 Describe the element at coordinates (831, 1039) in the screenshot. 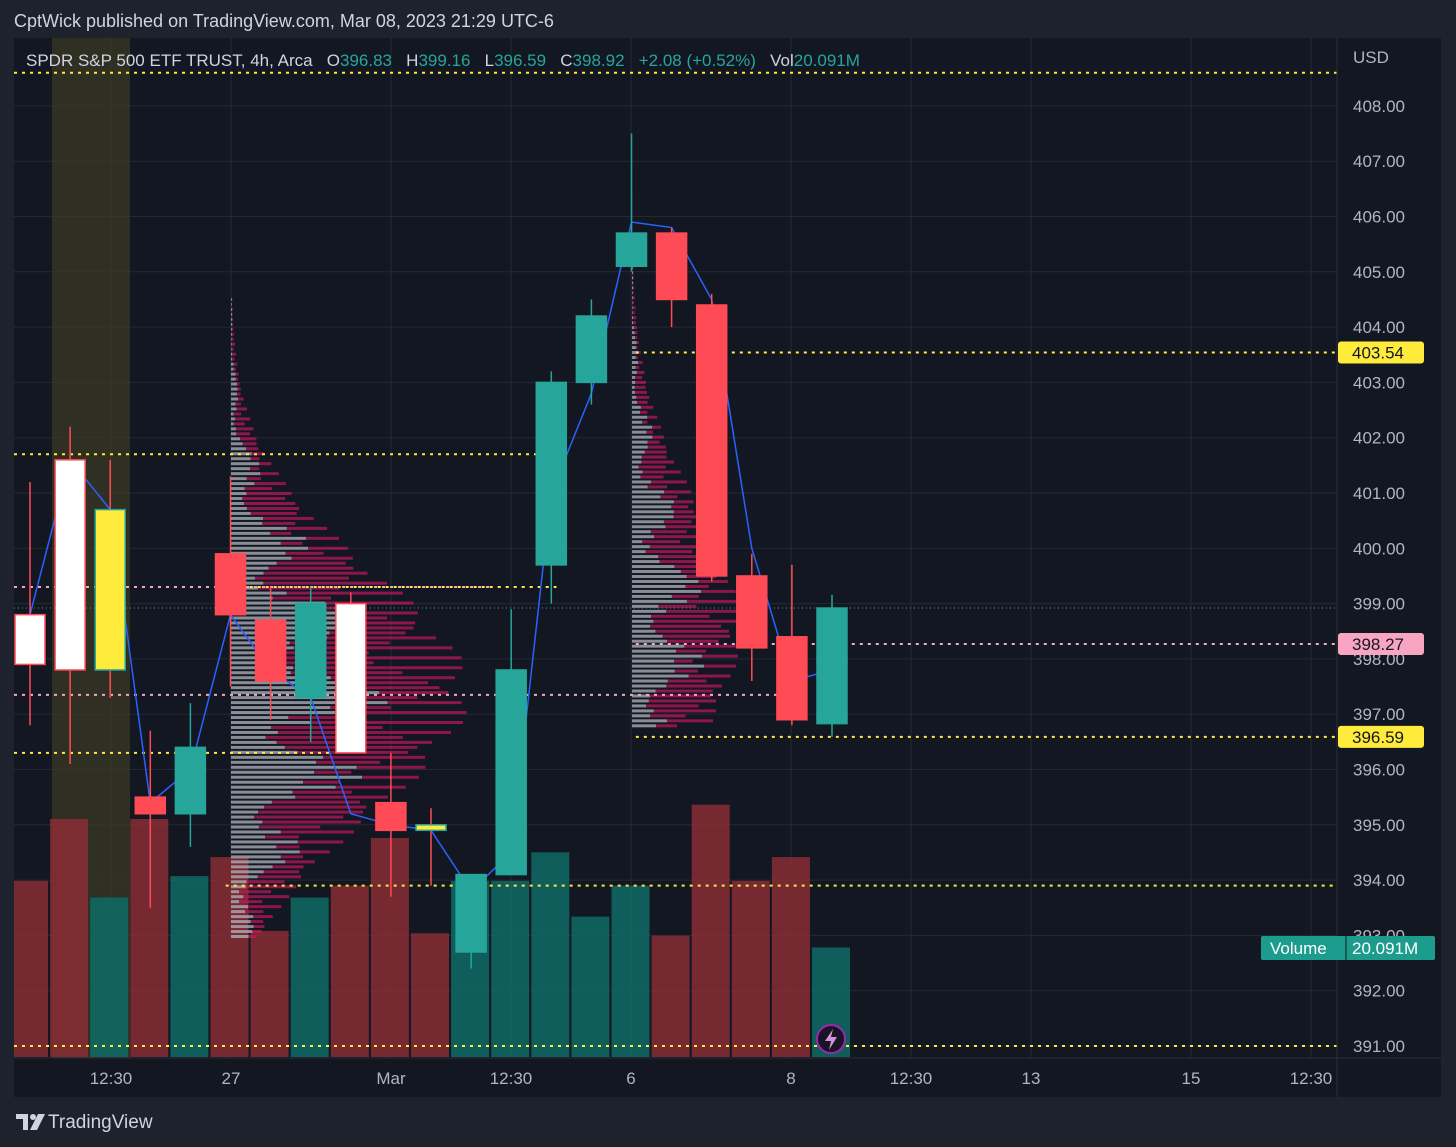

I see `flash-icon` at that location.